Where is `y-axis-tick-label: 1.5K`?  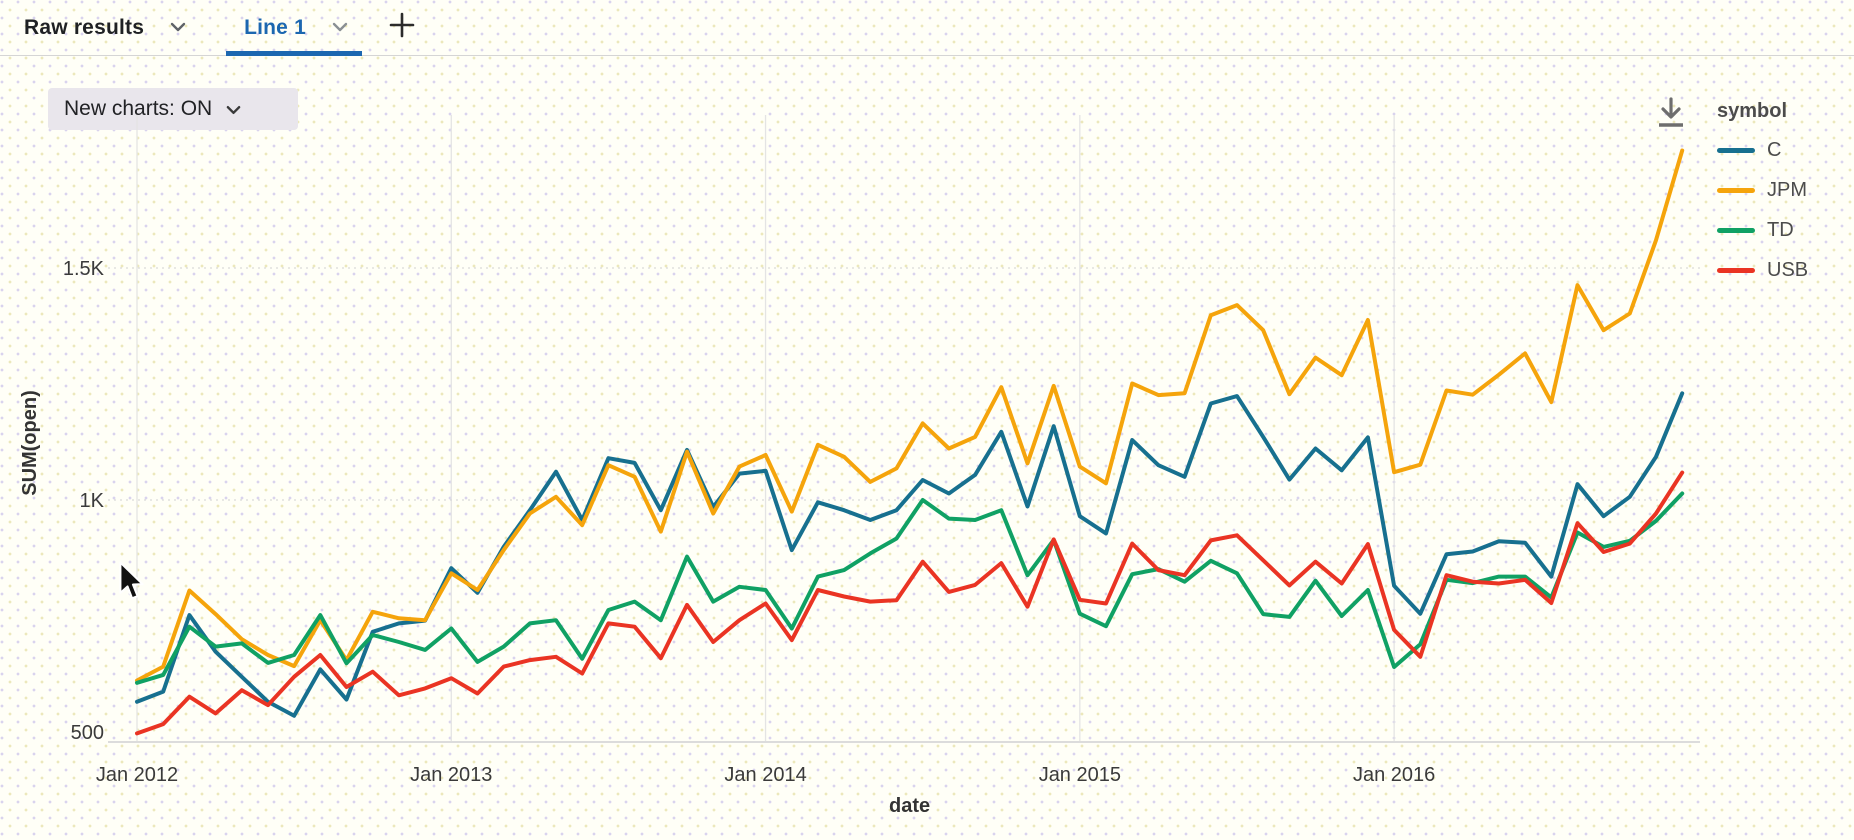
y-axis-tick-label: 1.5K is located at coordinates (84, 269).